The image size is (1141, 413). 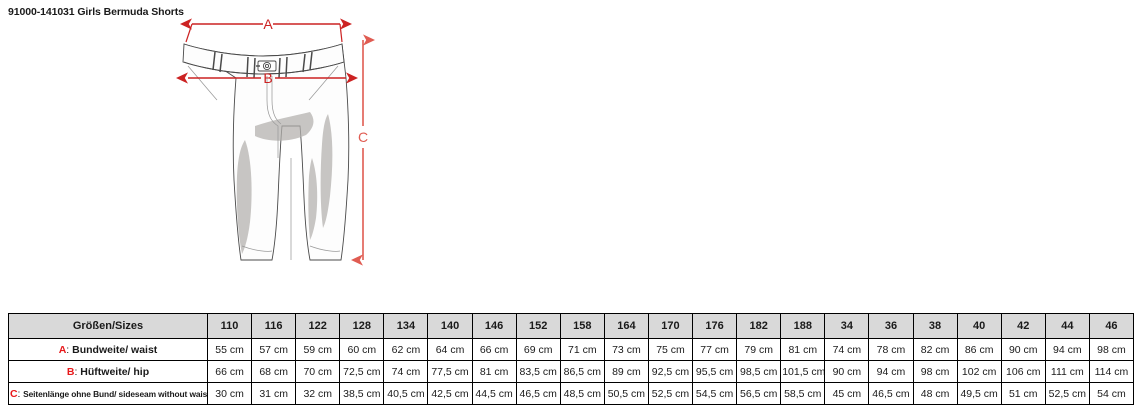 What do you see at coordinates (14, 393) in the screenshot?
I see `measure-letter: C` at bounding box center [14, 393].